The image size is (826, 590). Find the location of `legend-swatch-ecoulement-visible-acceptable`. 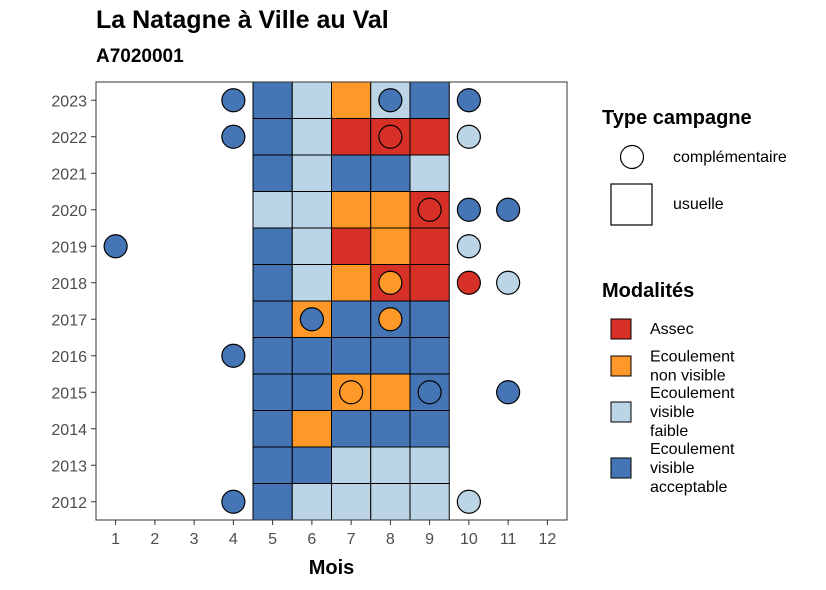

legend-swatch-ecoulement-visible-acceptable is located at coordinates (621, 468).